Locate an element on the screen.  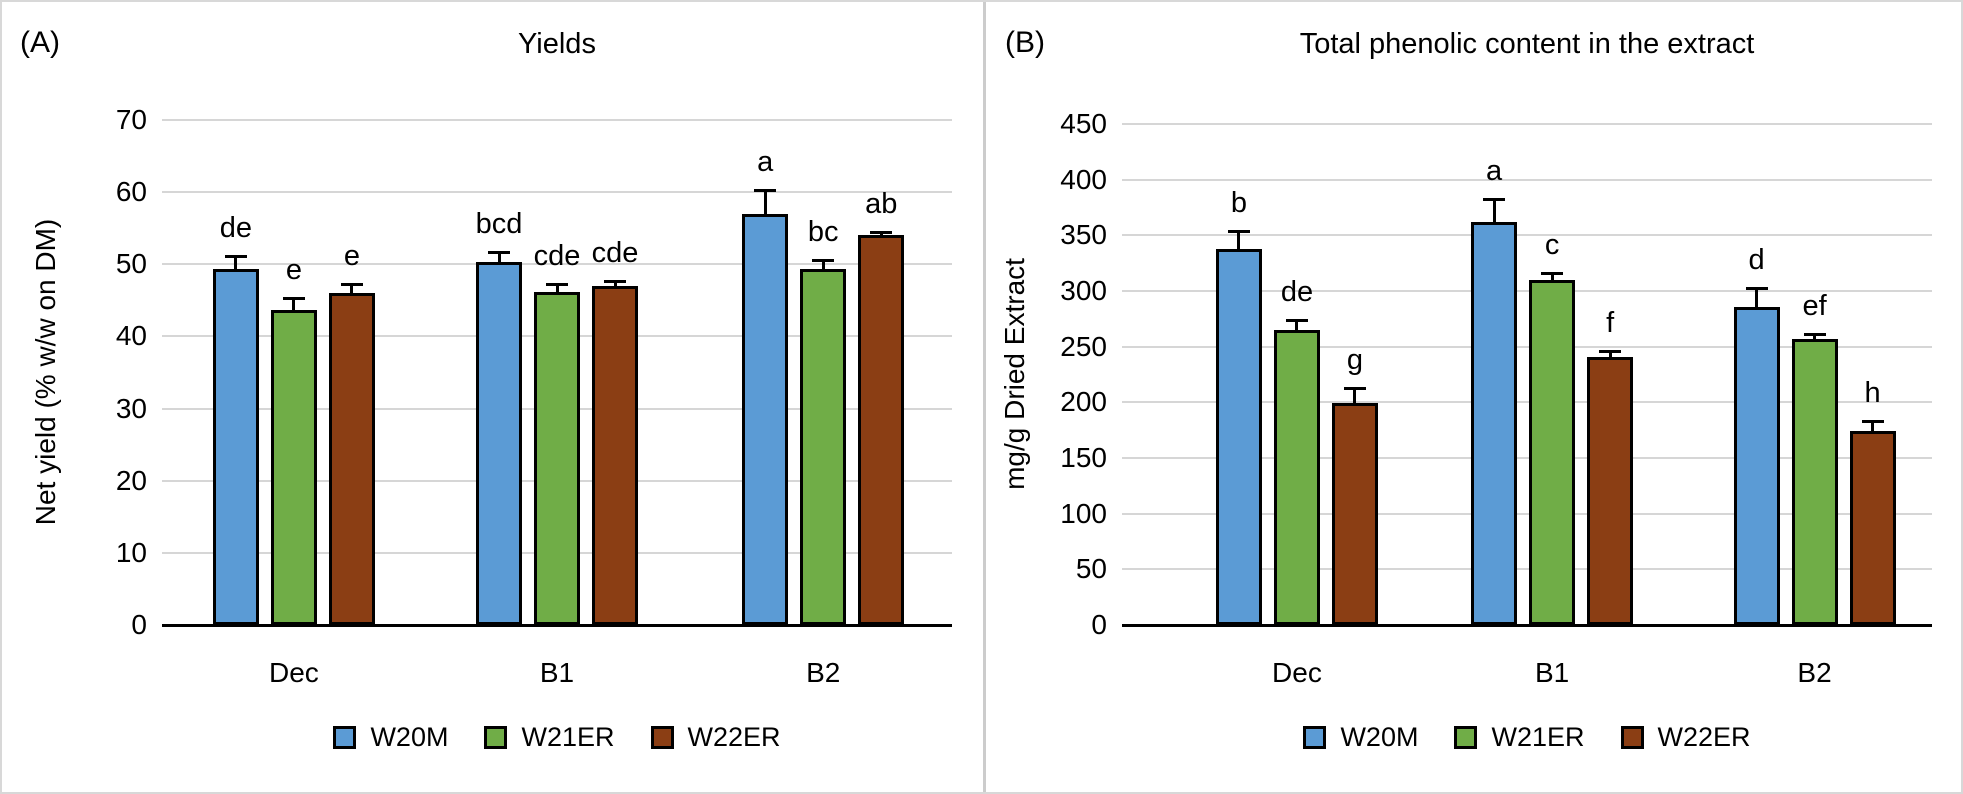
y-tick-label: 200 is located at coordinates (1083, 402).